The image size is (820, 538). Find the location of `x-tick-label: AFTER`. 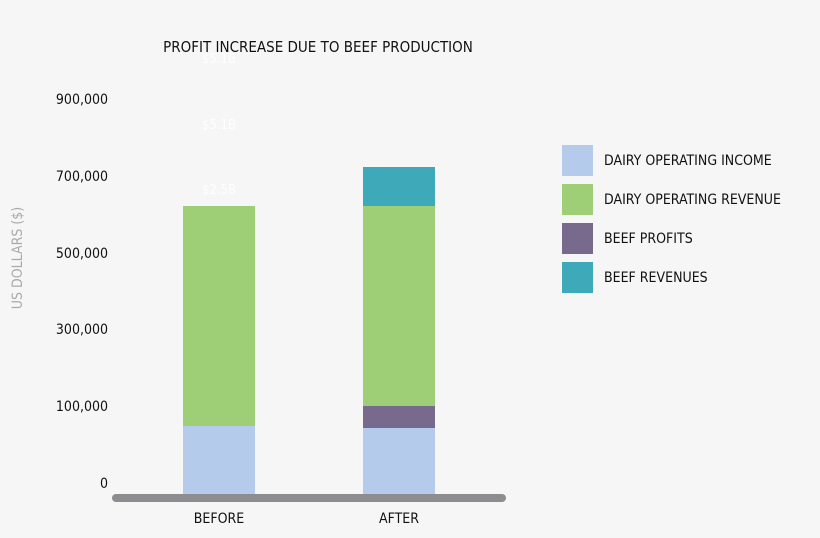

x-tick-label: AFTER is located at coordinates (399, 519).